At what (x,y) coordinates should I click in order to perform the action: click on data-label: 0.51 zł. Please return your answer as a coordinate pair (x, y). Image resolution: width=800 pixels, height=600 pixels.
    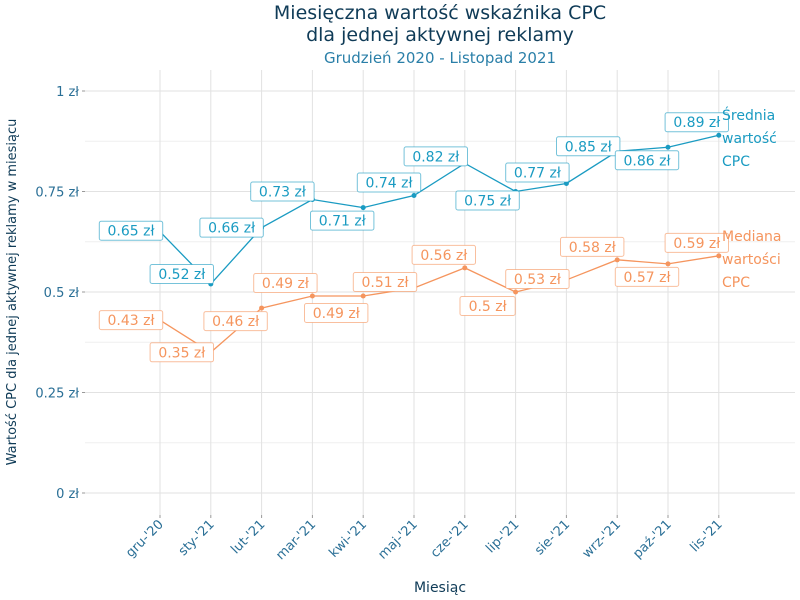
    Looking at the image, I should click on (385, 283).